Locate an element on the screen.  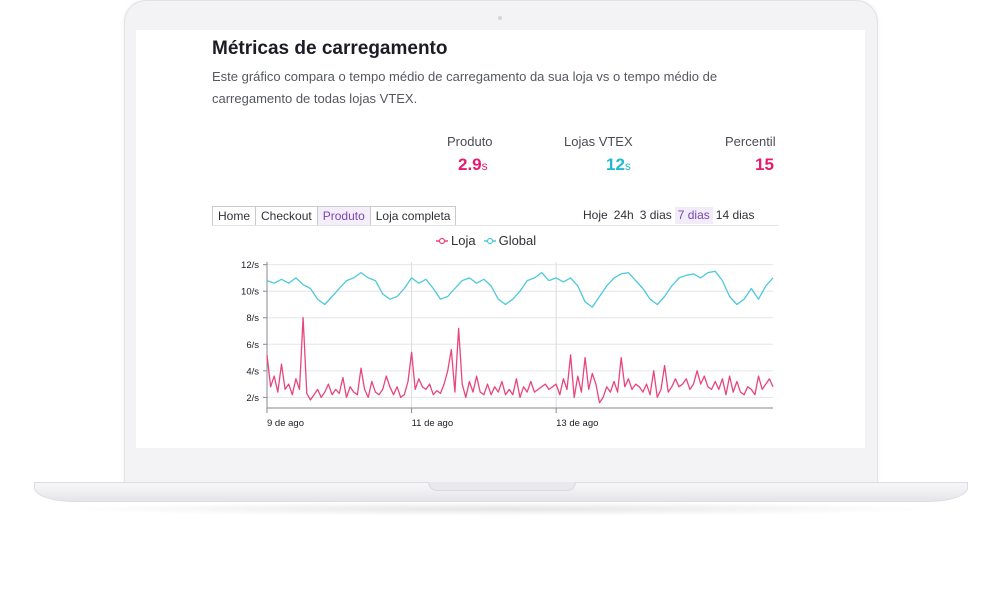
x-tick-label: 11 de ago is located at coordinates (433, 423).